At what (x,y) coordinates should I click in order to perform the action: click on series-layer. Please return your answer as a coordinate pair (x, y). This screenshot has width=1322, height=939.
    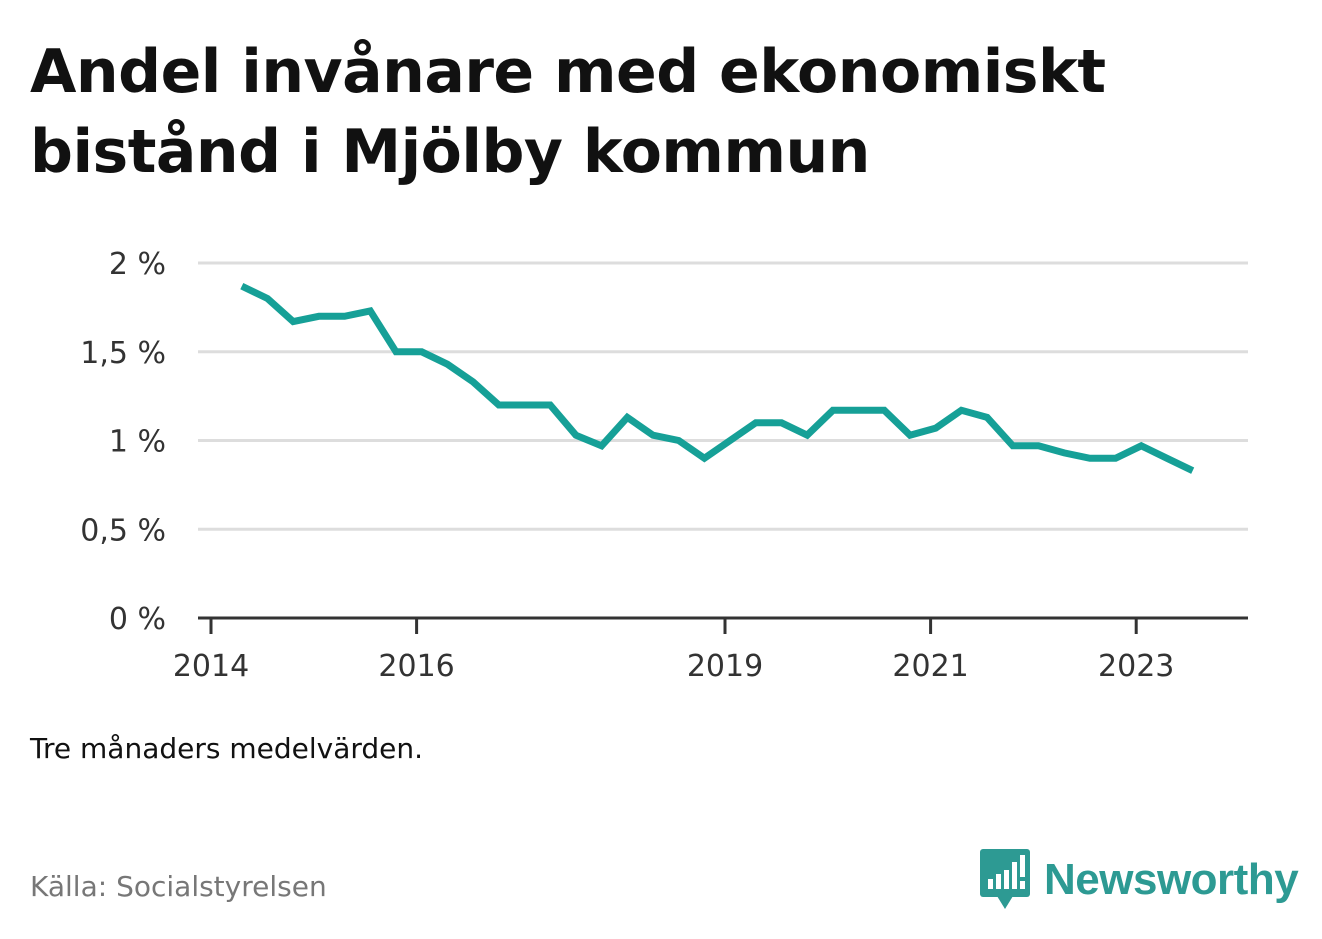
    Looking at the image, I should click on (717, 378).